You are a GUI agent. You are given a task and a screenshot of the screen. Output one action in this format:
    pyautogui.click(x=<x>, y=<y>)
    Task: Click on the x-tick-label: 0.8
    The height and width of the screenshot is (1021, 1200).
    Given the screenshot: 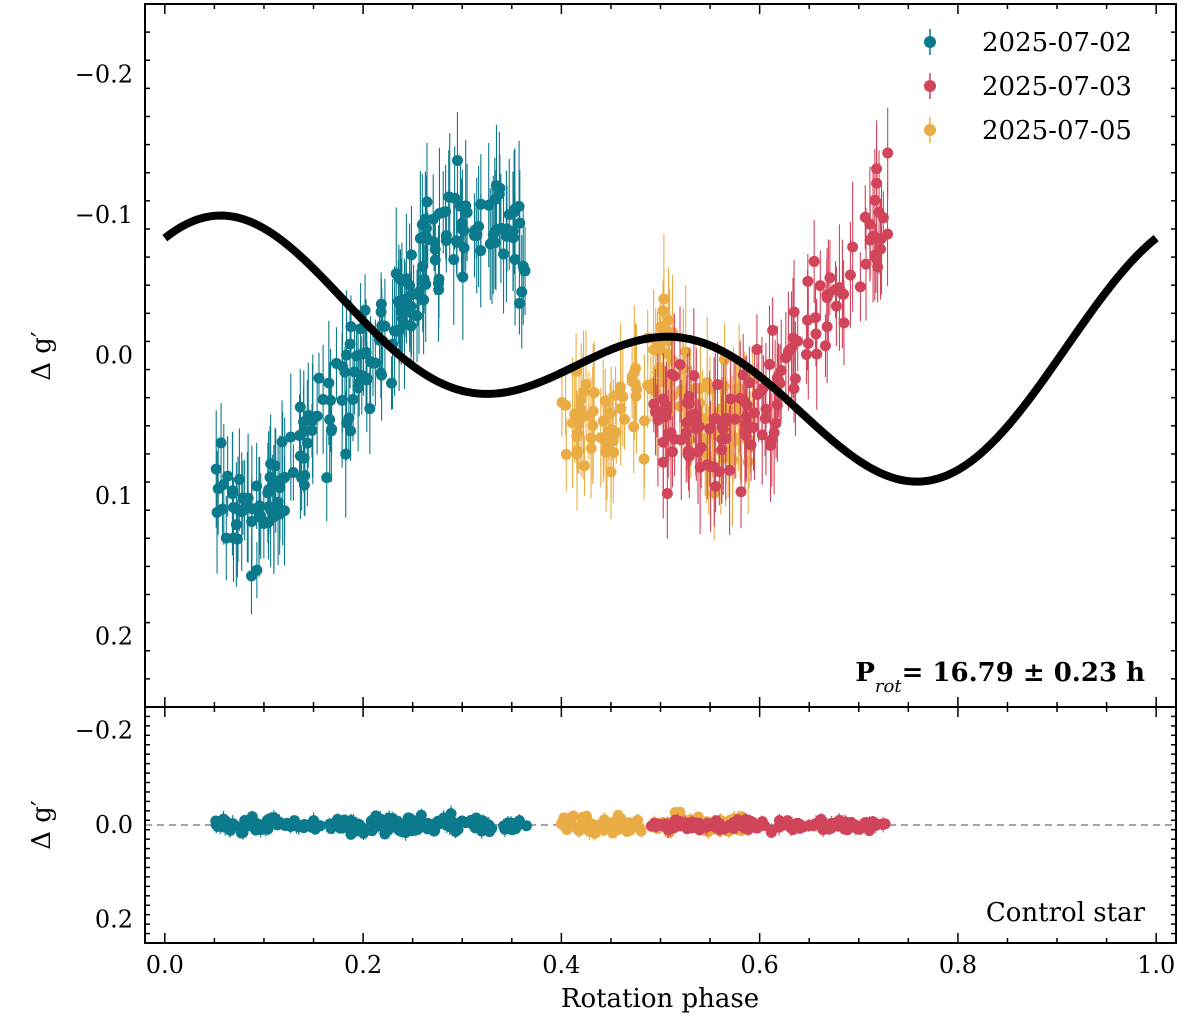 What is the action you would take?
    pyautogui.click(x=958, y=965)
    